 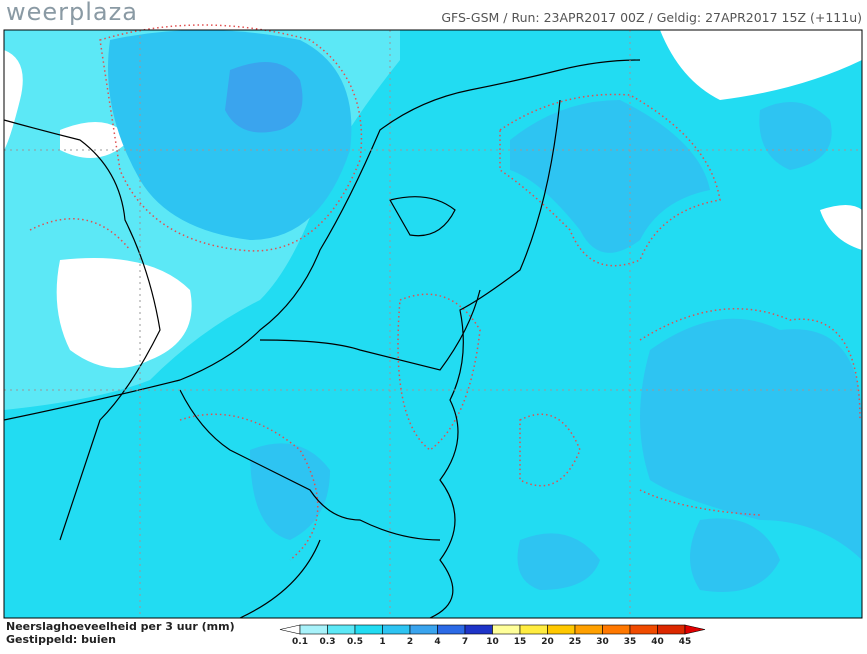 I want to click on colorbar-label: 7, so click(x=465, y=642).